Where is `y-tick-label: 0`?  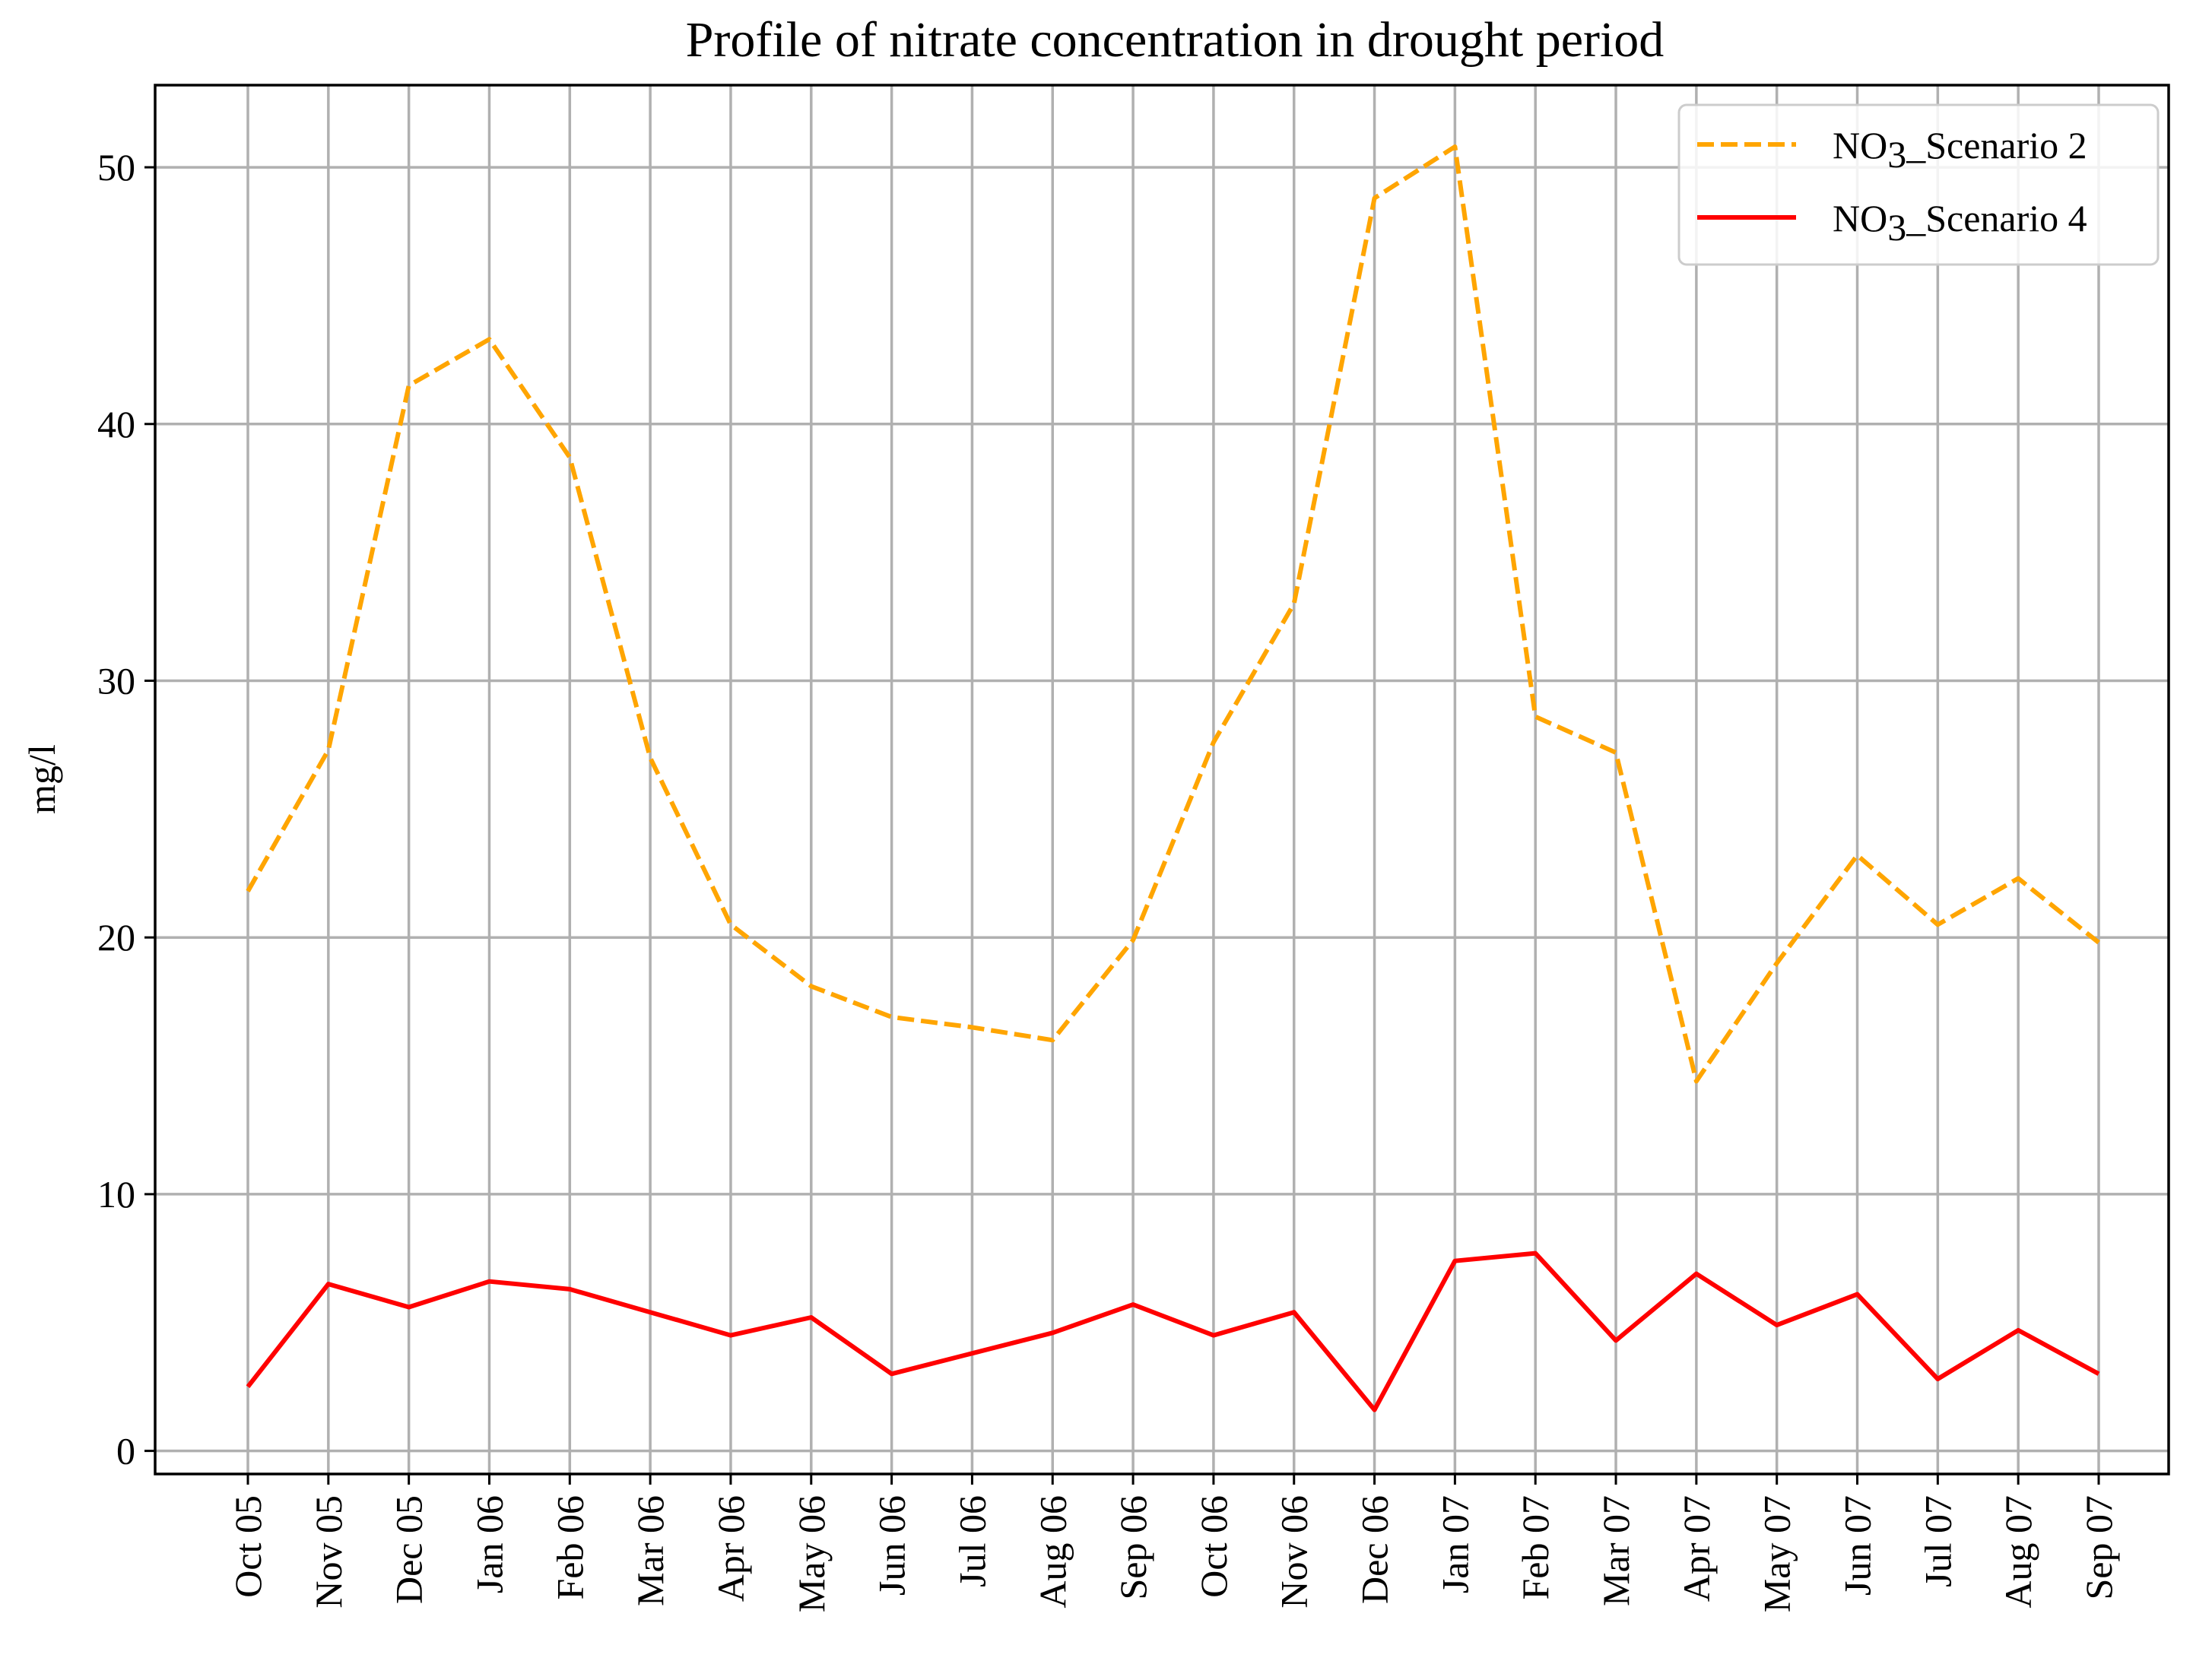 y-tick-label: 0 is located at coordinates (125, 1451).